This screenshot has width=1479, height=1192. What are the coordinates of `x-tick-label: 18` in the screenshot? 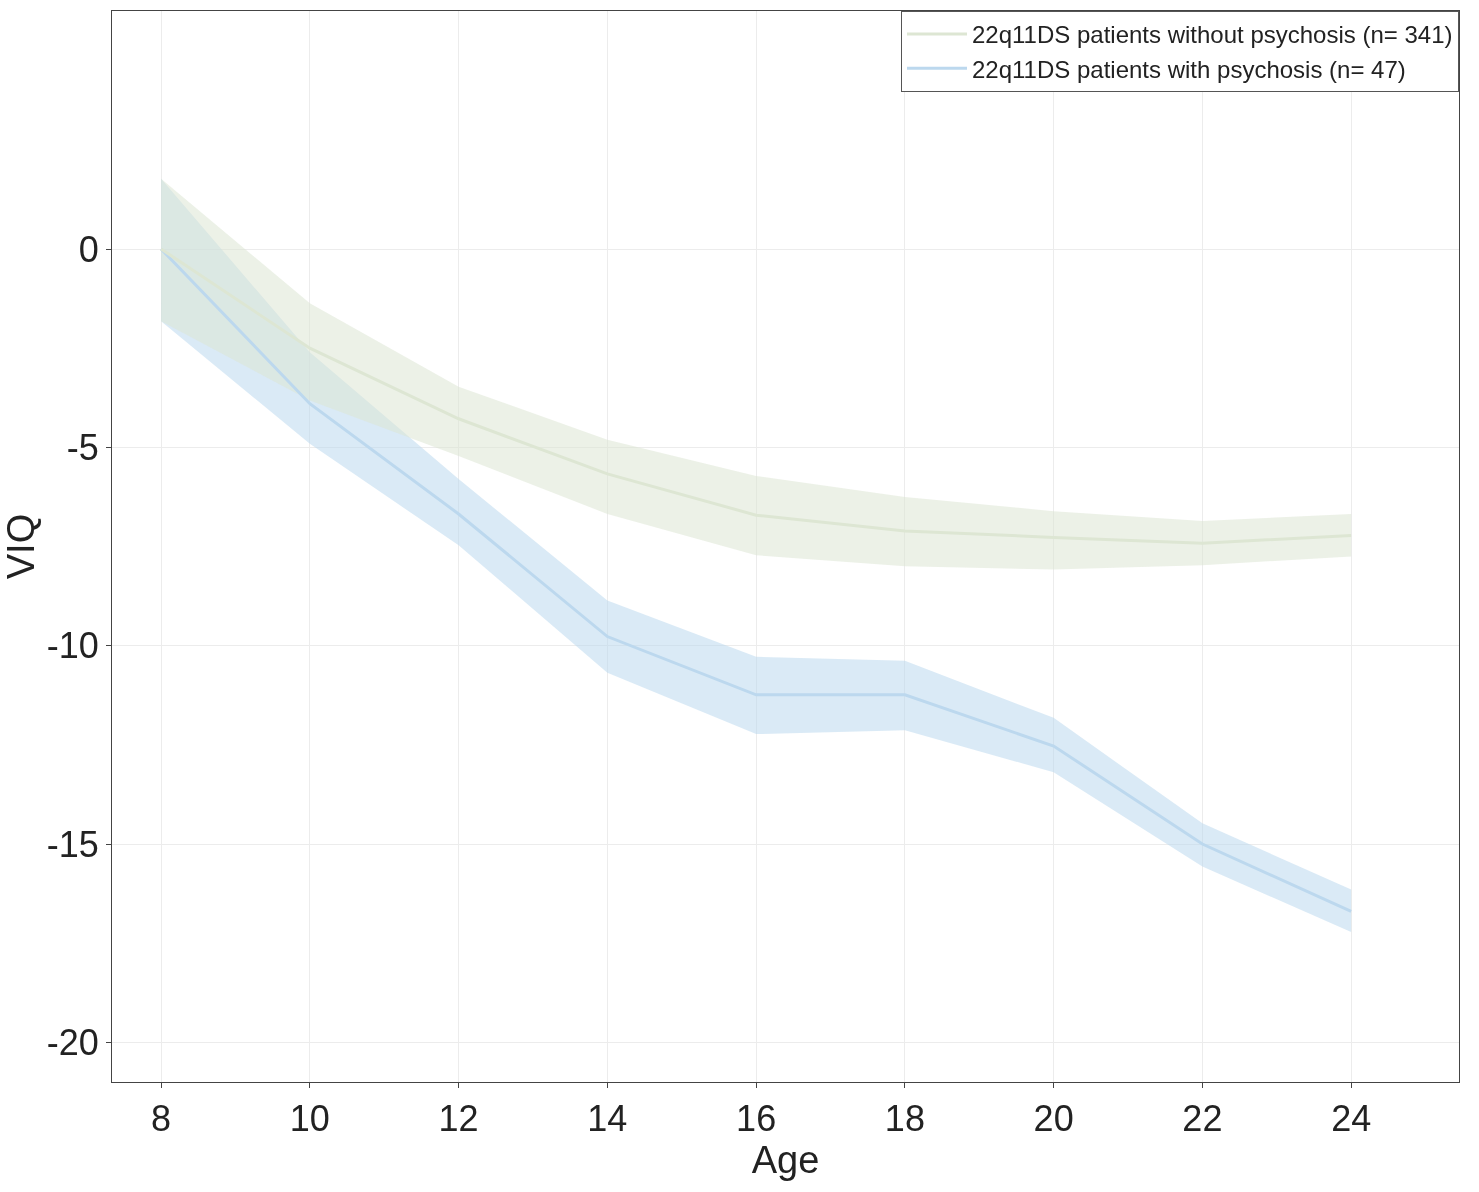 It's located at (904, 1119).